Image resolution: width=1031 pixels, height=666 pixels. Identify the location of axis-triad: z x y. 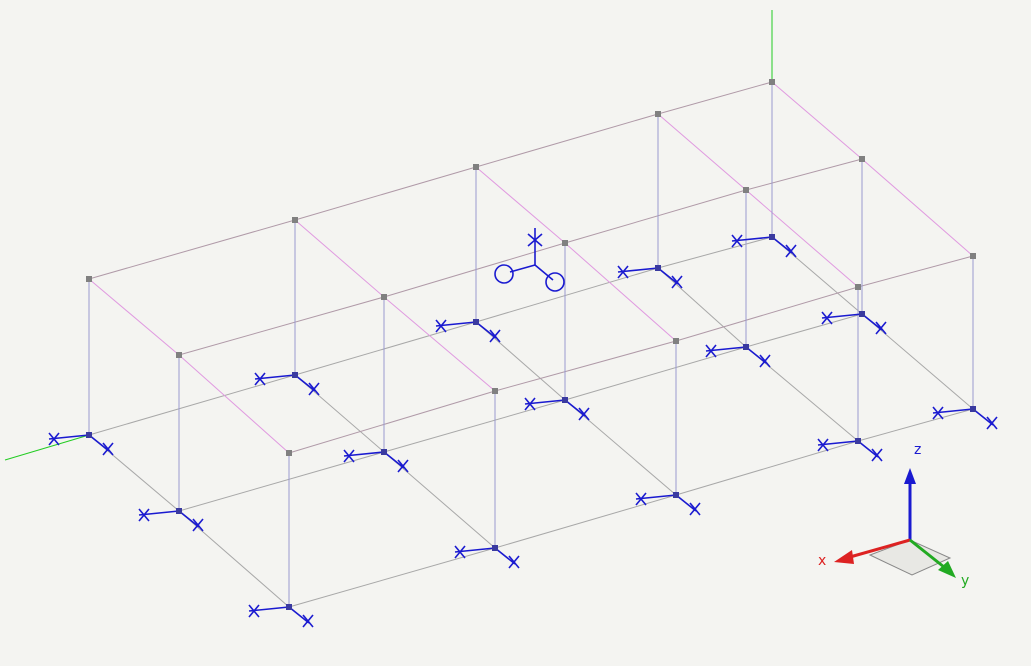
(893, 515).